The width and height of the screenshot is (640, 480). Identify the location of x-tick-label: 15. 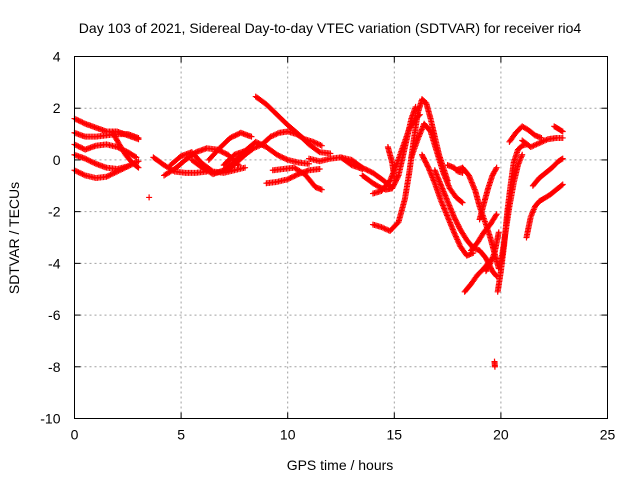
(395, 435).